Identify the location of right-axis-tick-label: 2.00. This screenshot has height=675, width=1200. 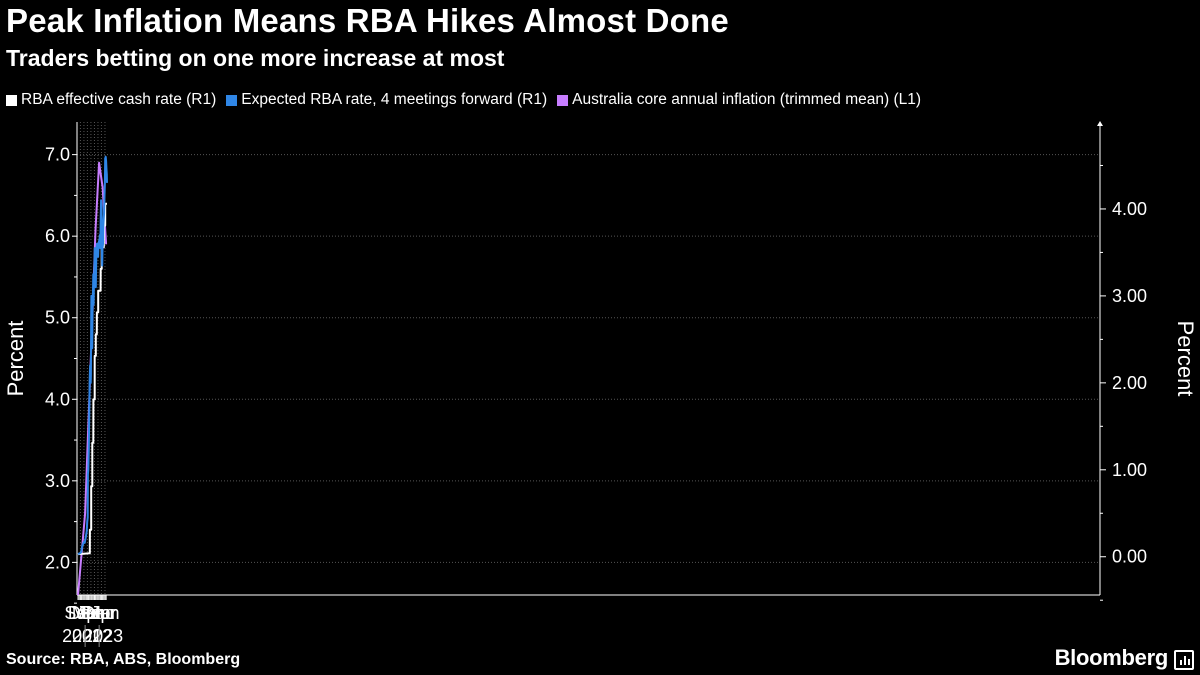
(1129, 383).